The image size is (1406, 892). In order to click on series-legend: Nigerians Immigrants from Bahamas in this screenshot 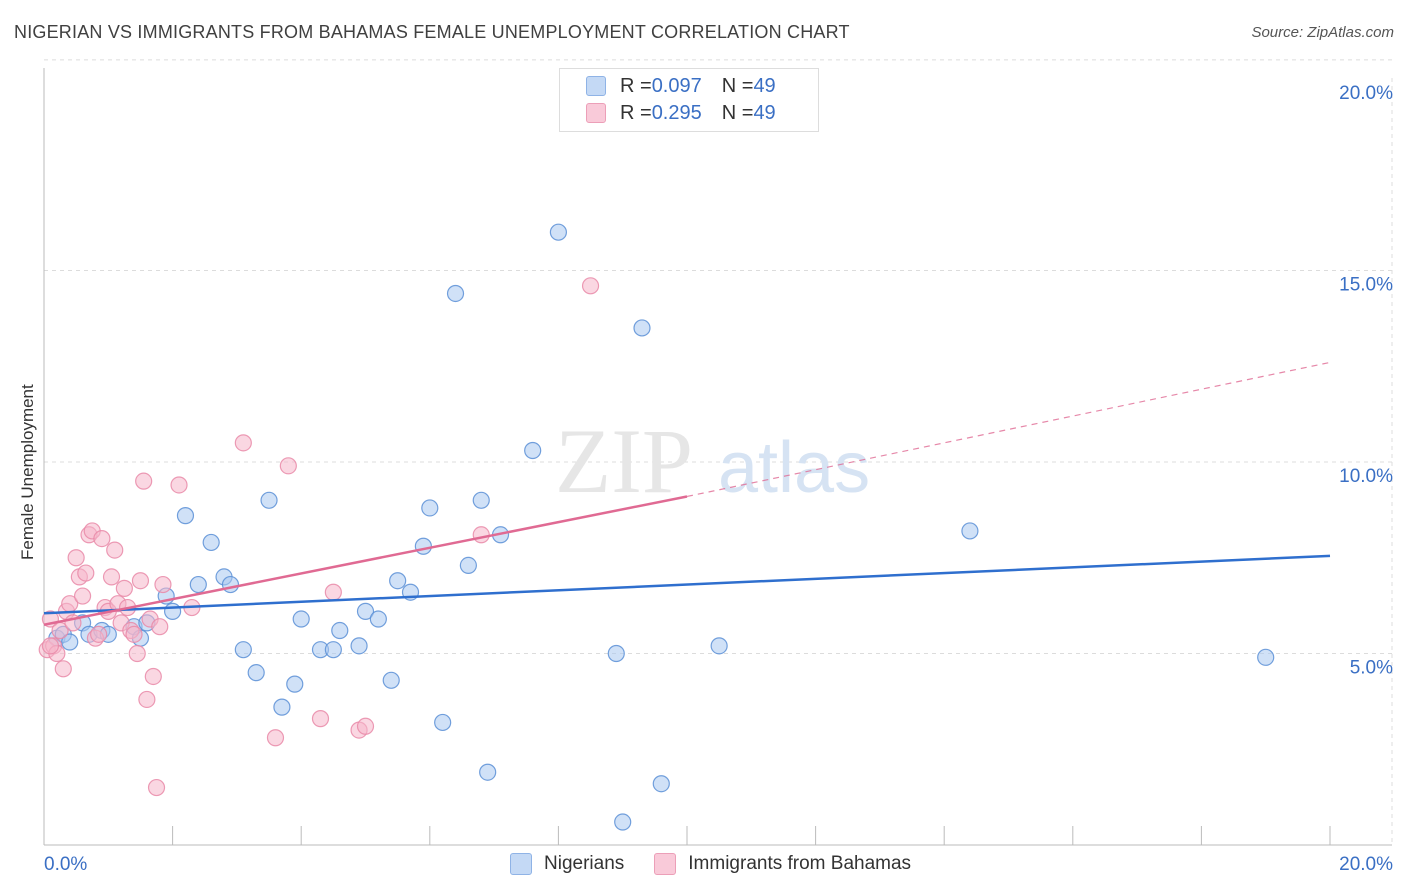, I will do `click(725, 864)`.